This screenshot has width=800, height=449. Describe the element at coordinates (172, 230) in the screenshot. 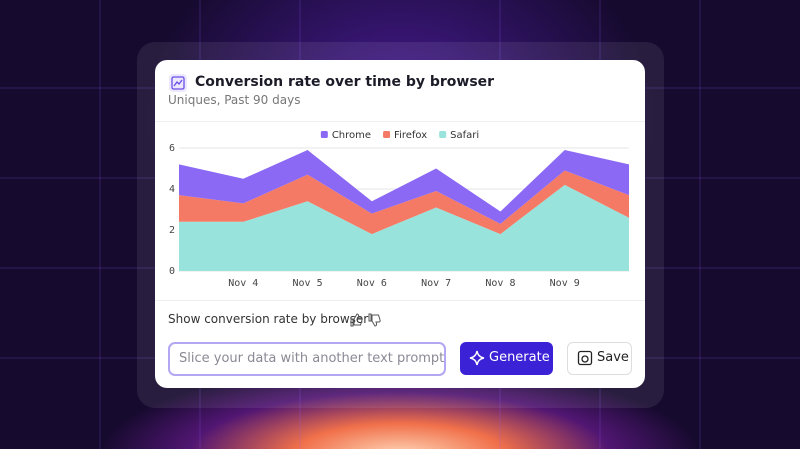

I see `y-tick-label: 2` at that location.